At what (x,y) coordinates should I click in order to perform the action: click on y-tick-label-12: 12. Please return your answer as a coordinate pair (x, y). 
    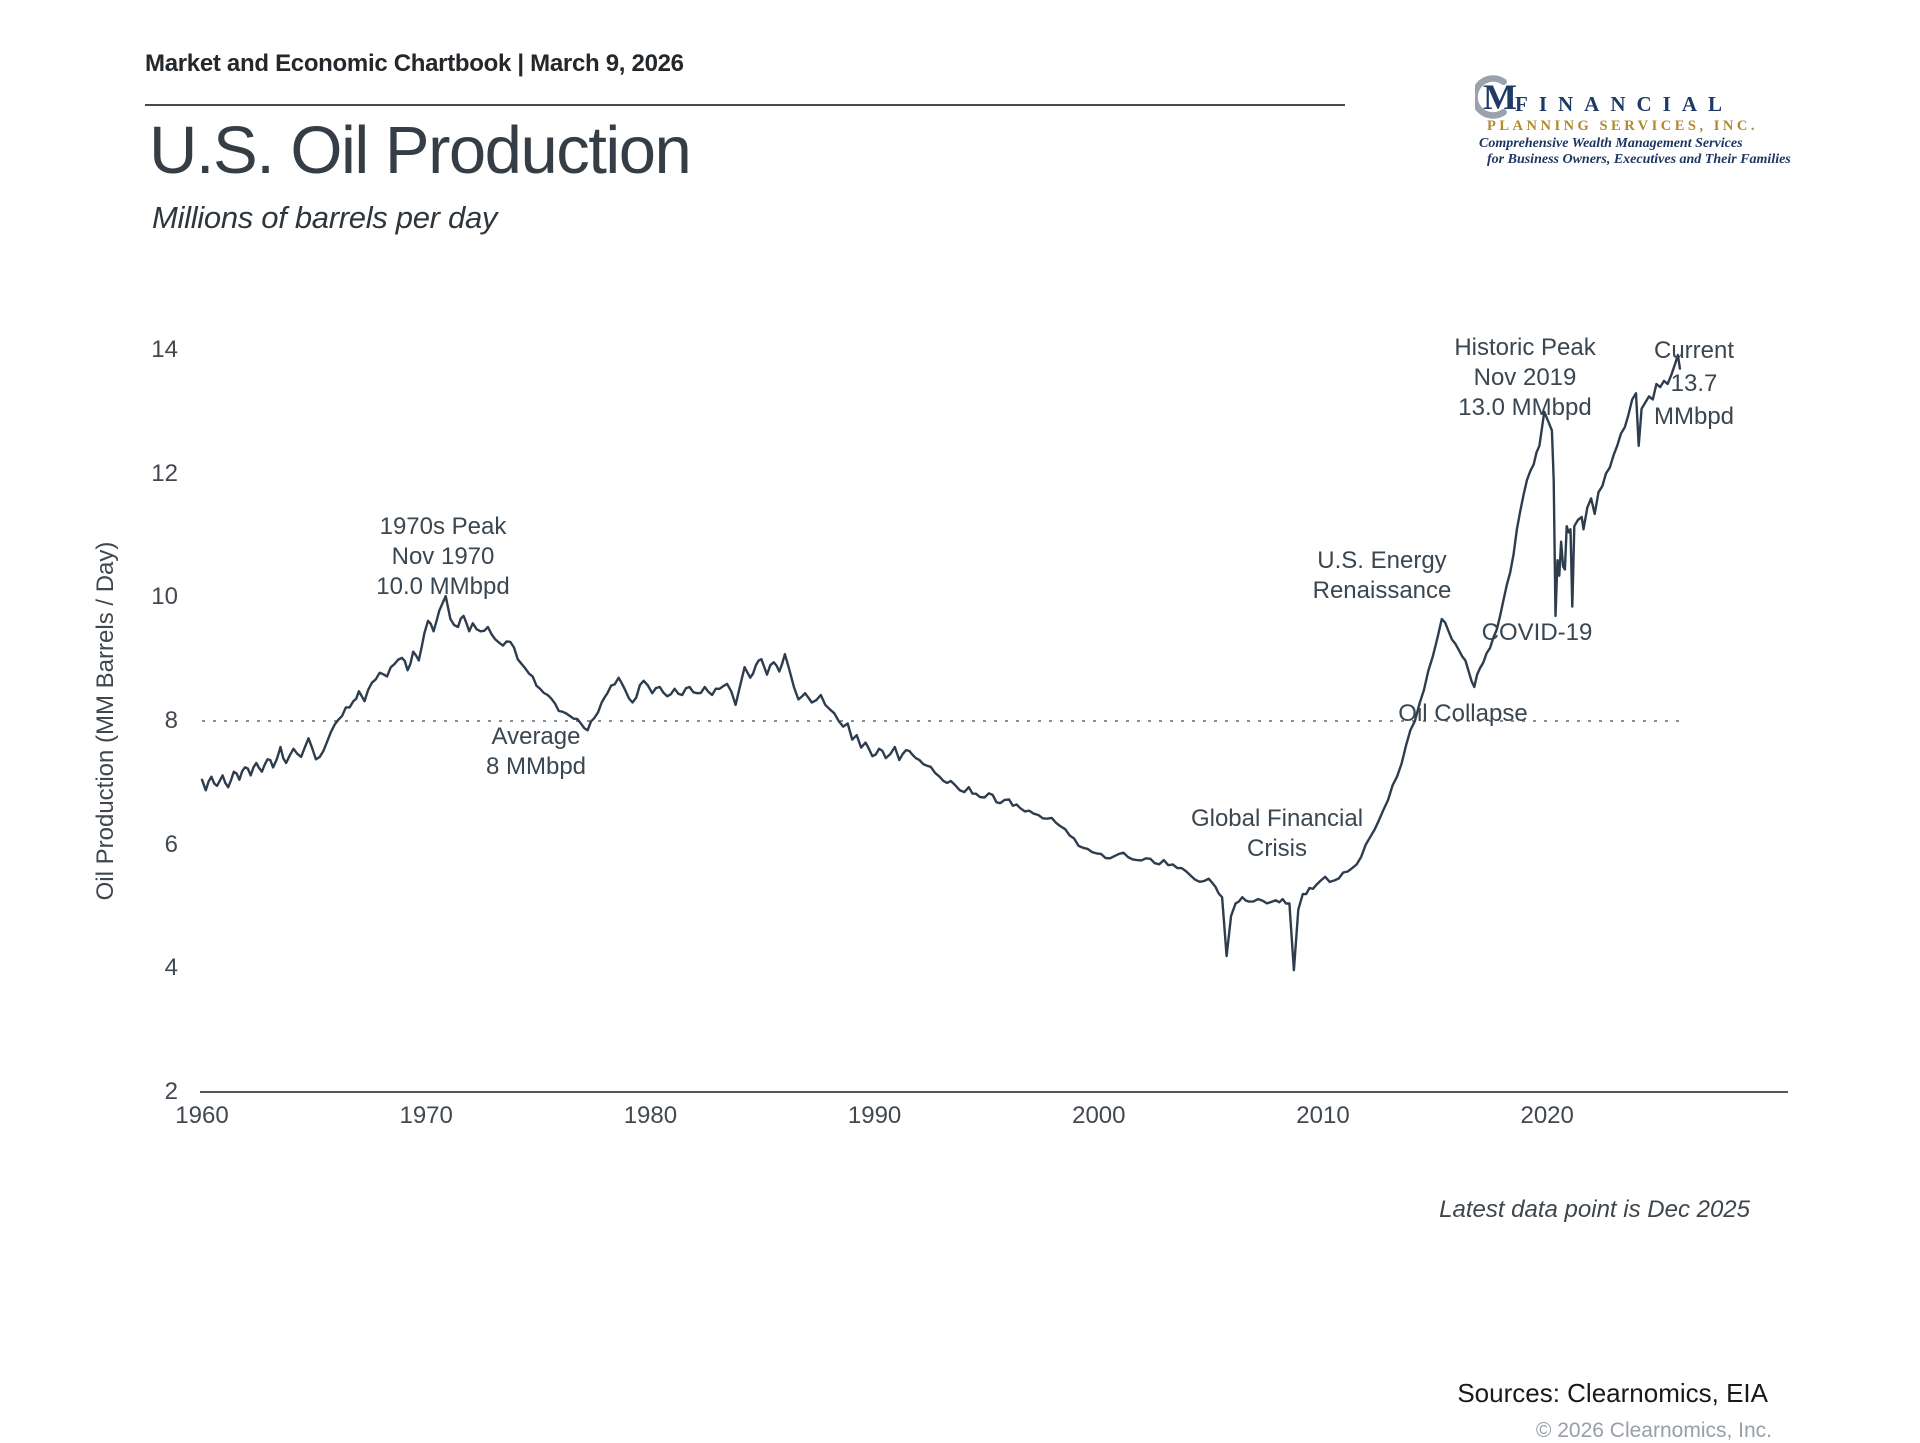
    Looking at the image, I should click on (164, 473).